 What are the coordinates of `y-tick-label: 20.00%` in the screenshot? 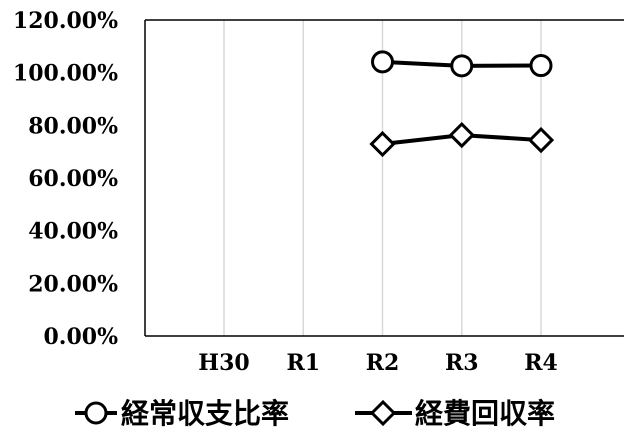 It's located at (73, 284).